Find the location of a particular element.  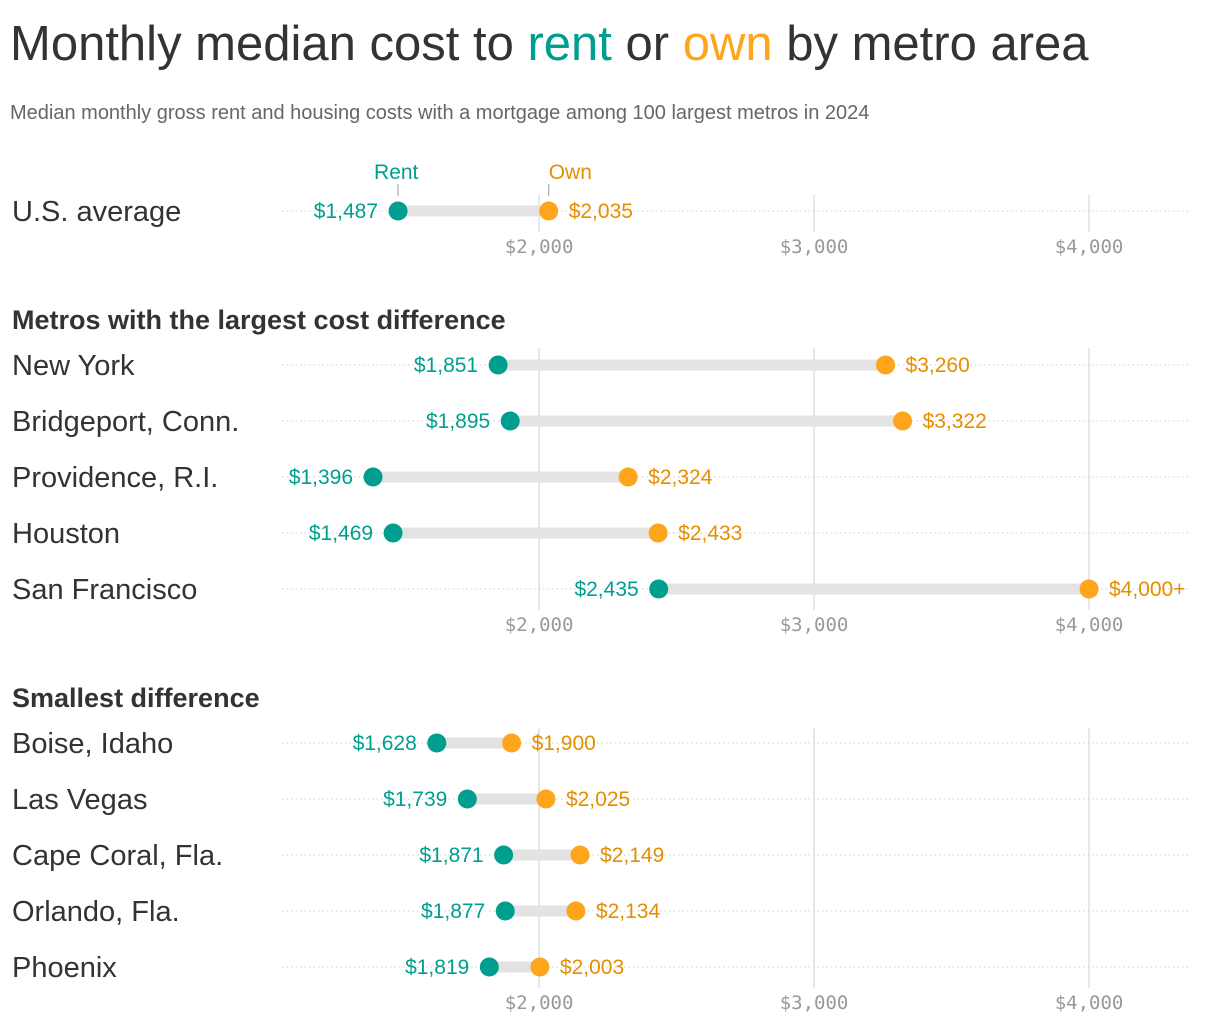

section-heading: Metros with the largest cost difference is located at coordinates (259, 320).